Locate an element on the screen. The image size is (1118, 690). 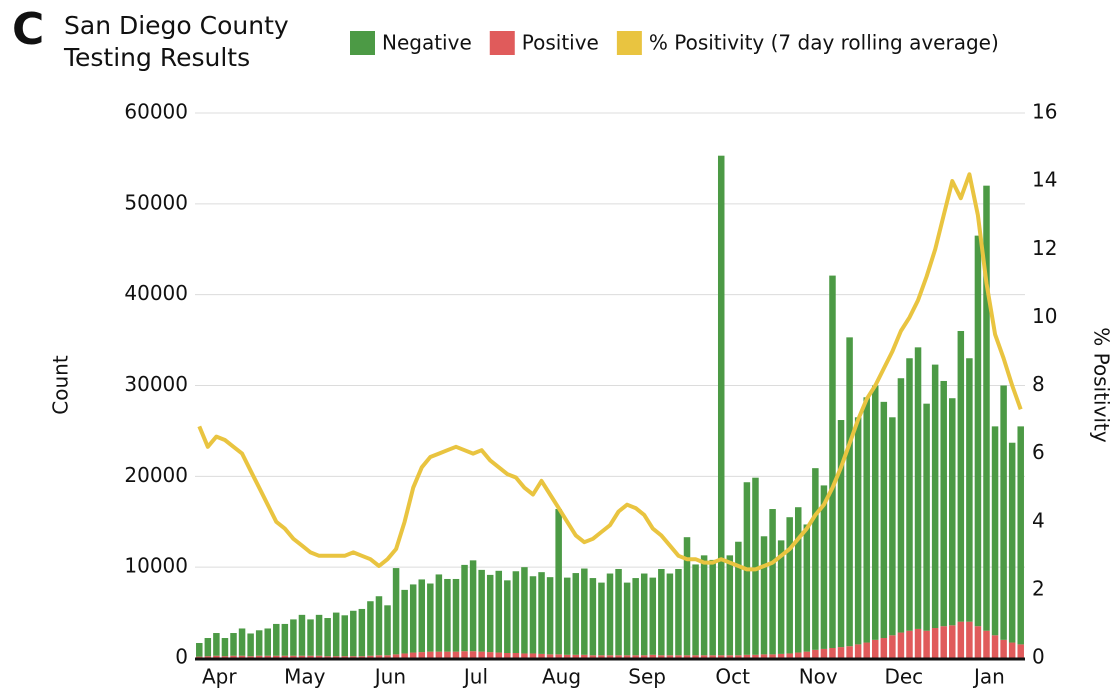
y-tick-label: 0 is located at coordinates (181, 657).